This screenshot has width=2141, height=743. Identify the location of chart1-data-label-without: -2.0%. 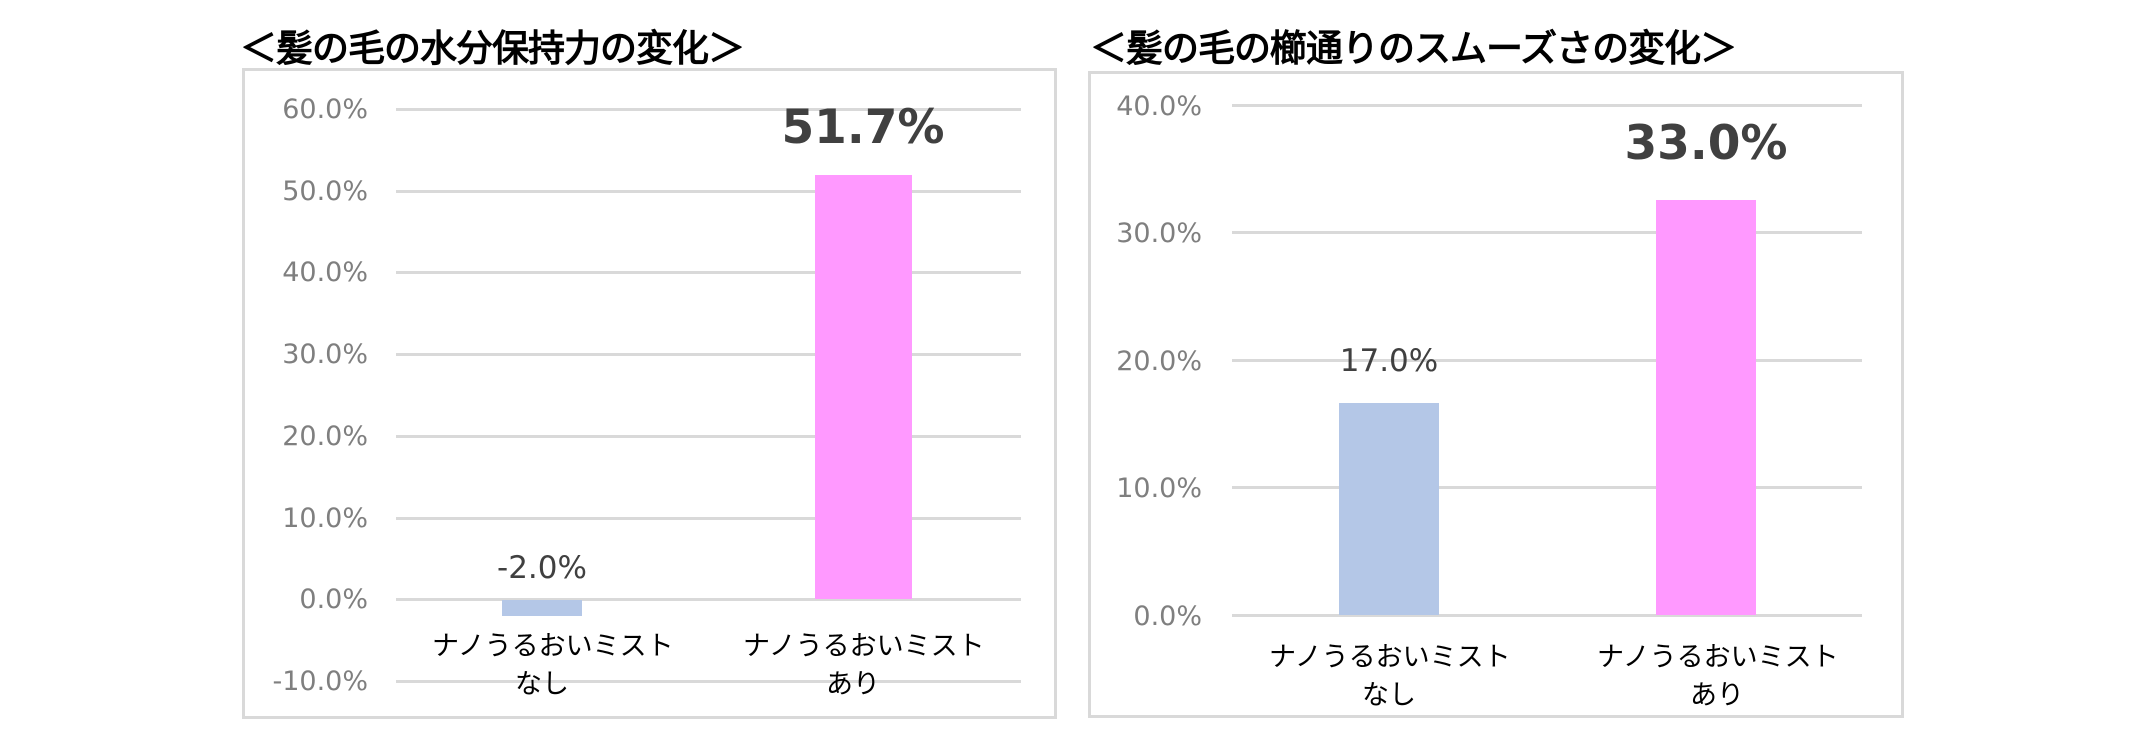
(542, 568).